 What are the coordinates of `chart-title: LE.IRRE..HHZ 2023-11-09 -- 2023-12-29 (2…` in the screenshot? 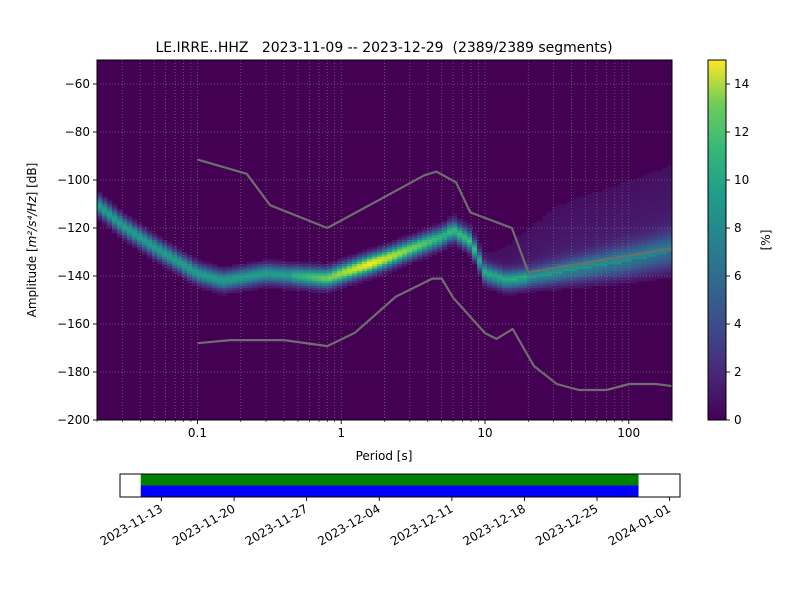 It's located at (383, 48).